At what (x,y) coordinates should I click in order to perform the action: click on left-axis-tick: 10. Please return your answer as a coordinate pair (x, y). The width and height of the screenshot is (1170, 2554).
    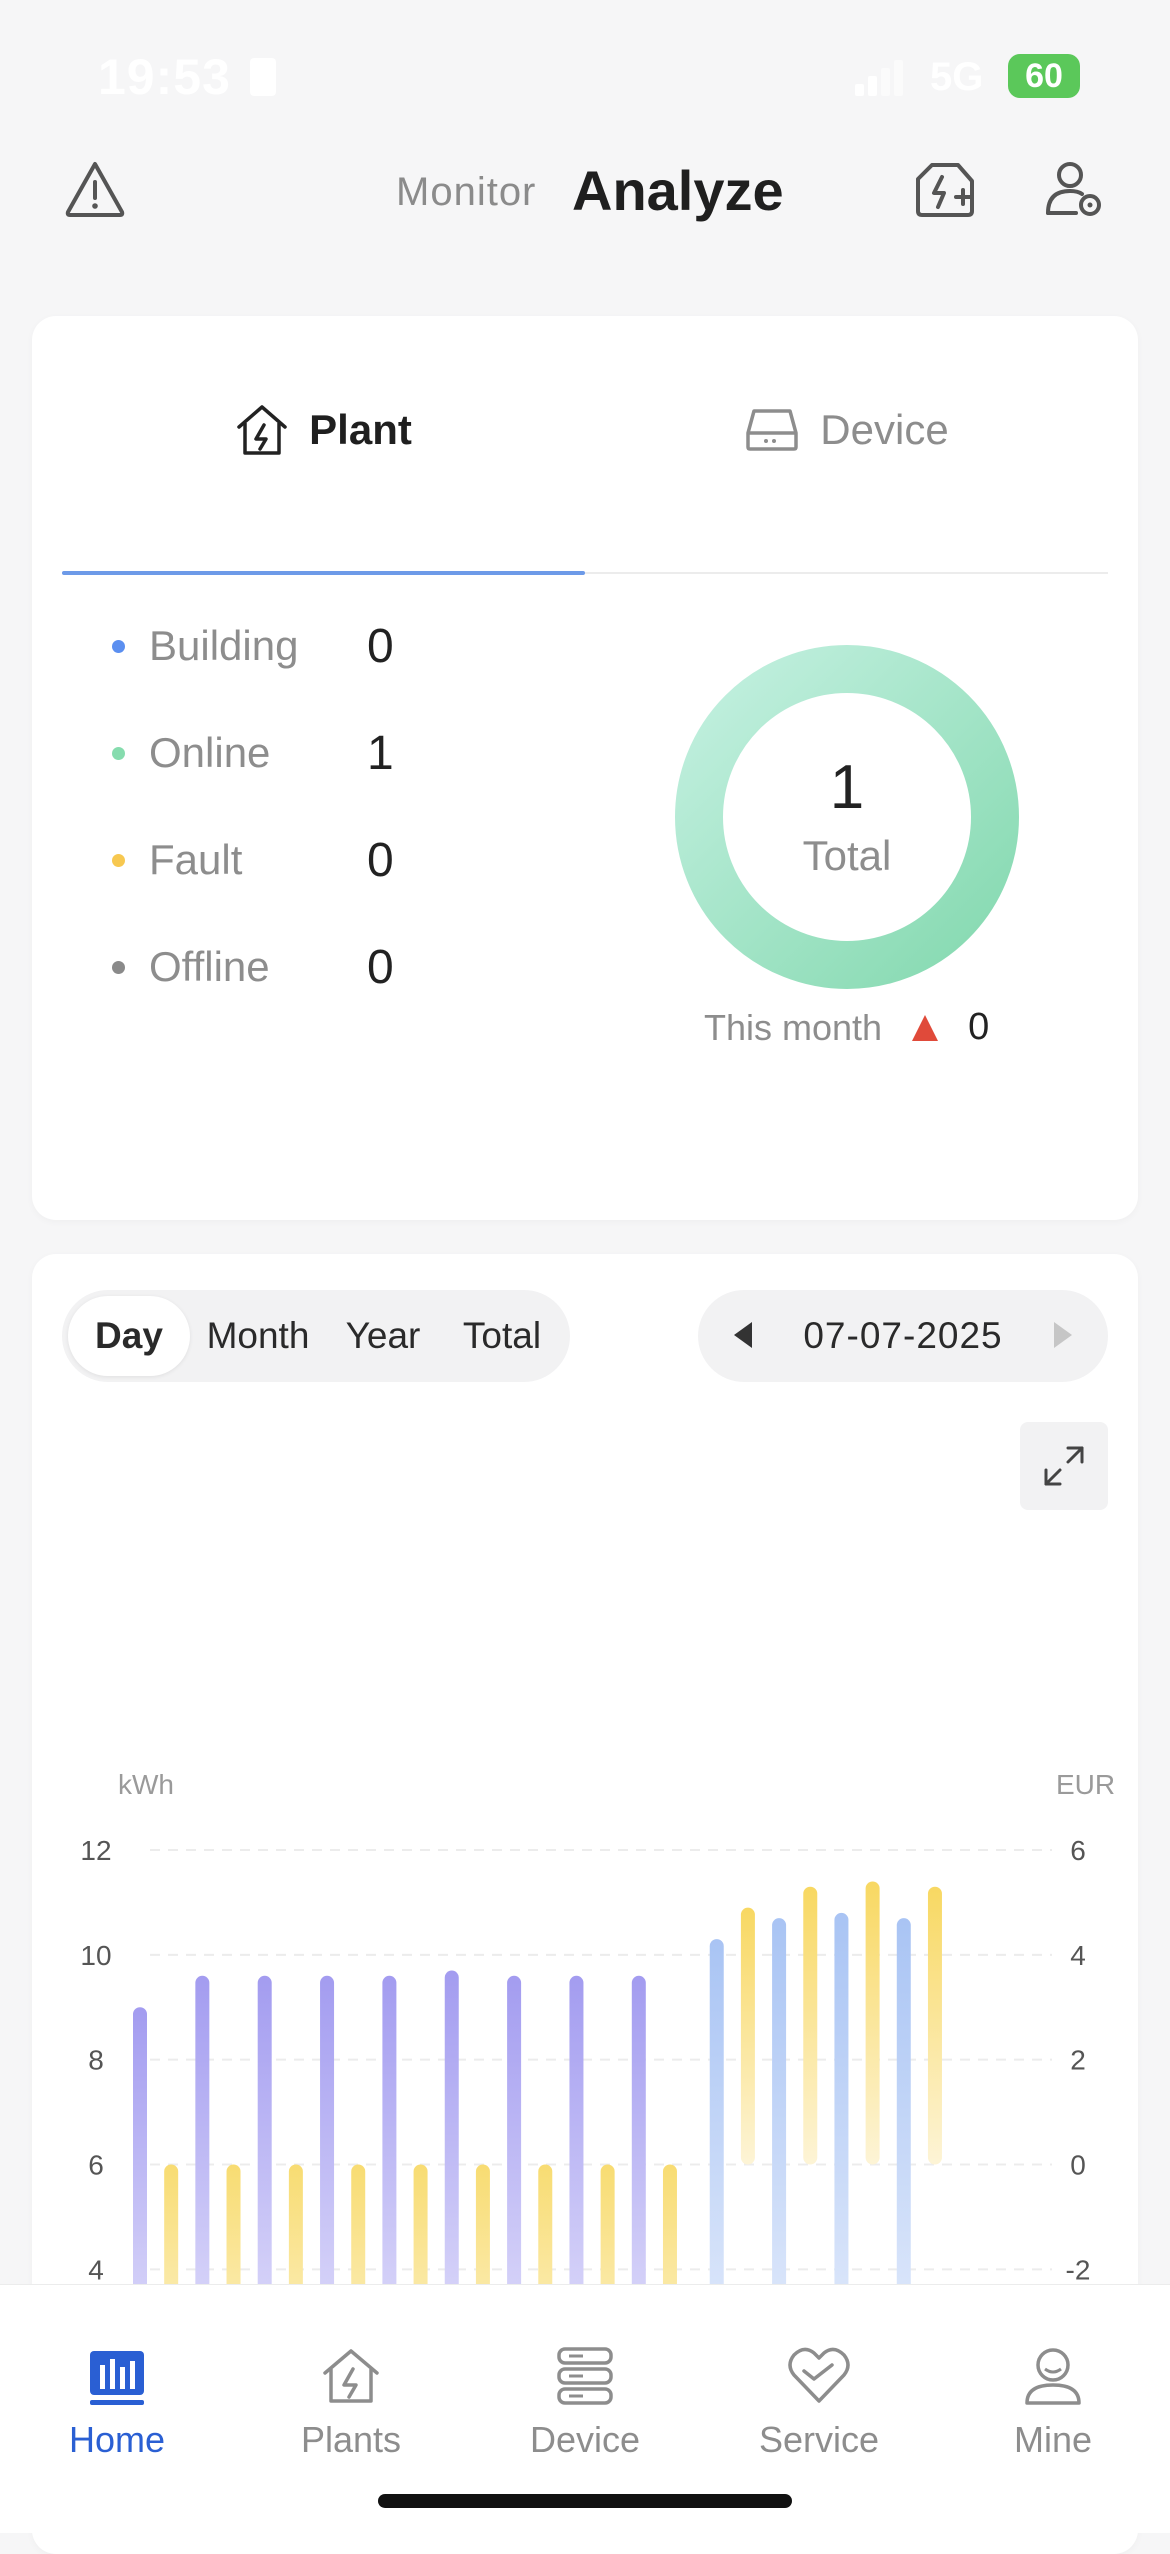
    Looking at the image, I should click on (95, 1955).